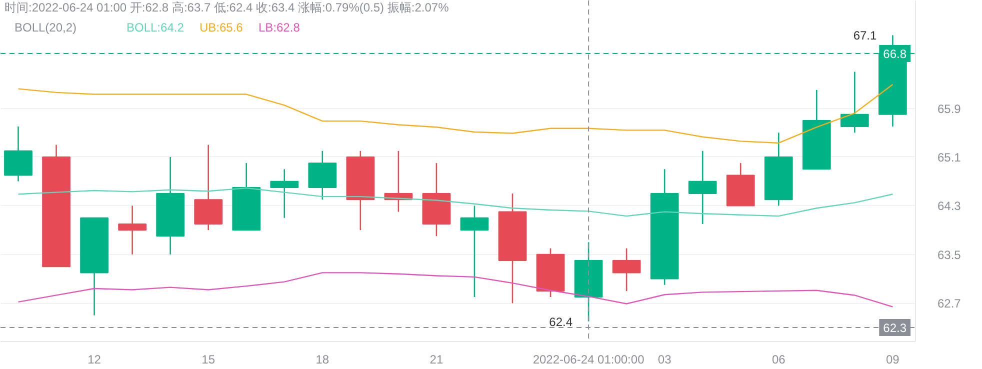 Image resolution: width=982 pixels, height=369 pixels. I want to click on text: BOLL:64.2, so click(155, 27).